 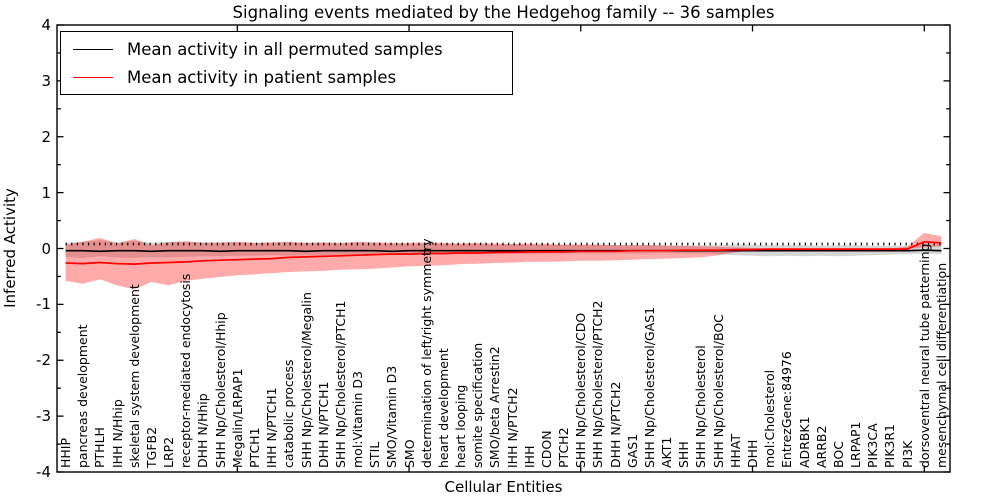 I want to click on x-tick-label: SHH Np/Cholesterol/Megalin, so click(x=306, y=380).